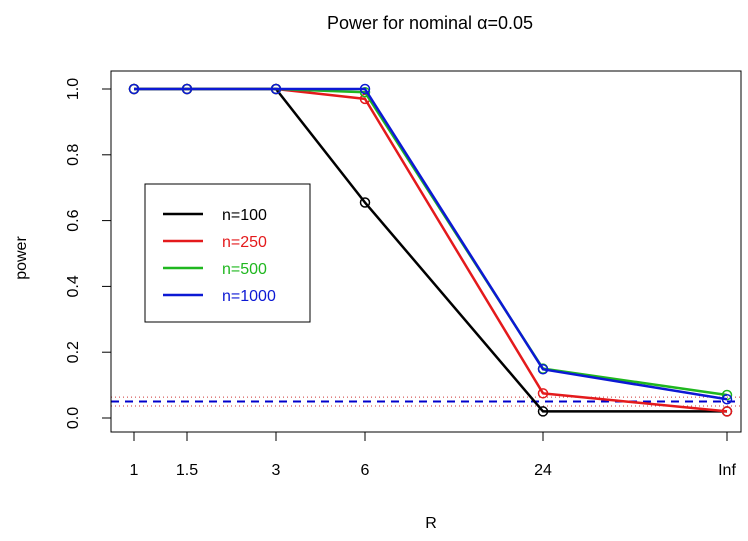 This screenshot has width=748, height=541. I want to click on x-tick-label: 6, so click(365, 470).